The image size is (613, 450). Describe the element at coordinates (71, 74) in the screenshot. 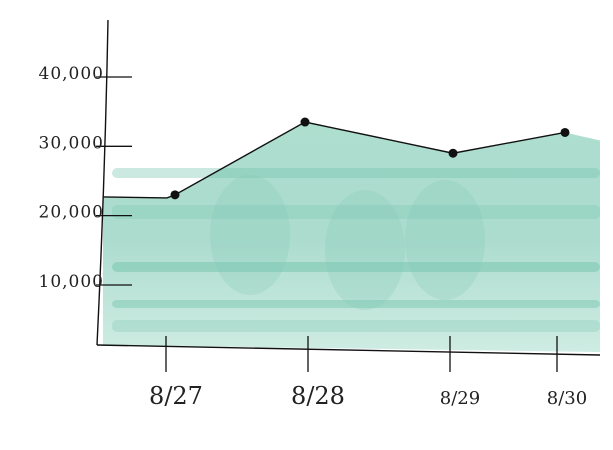

I see `y-tick-label-4: 40,000` at that location.